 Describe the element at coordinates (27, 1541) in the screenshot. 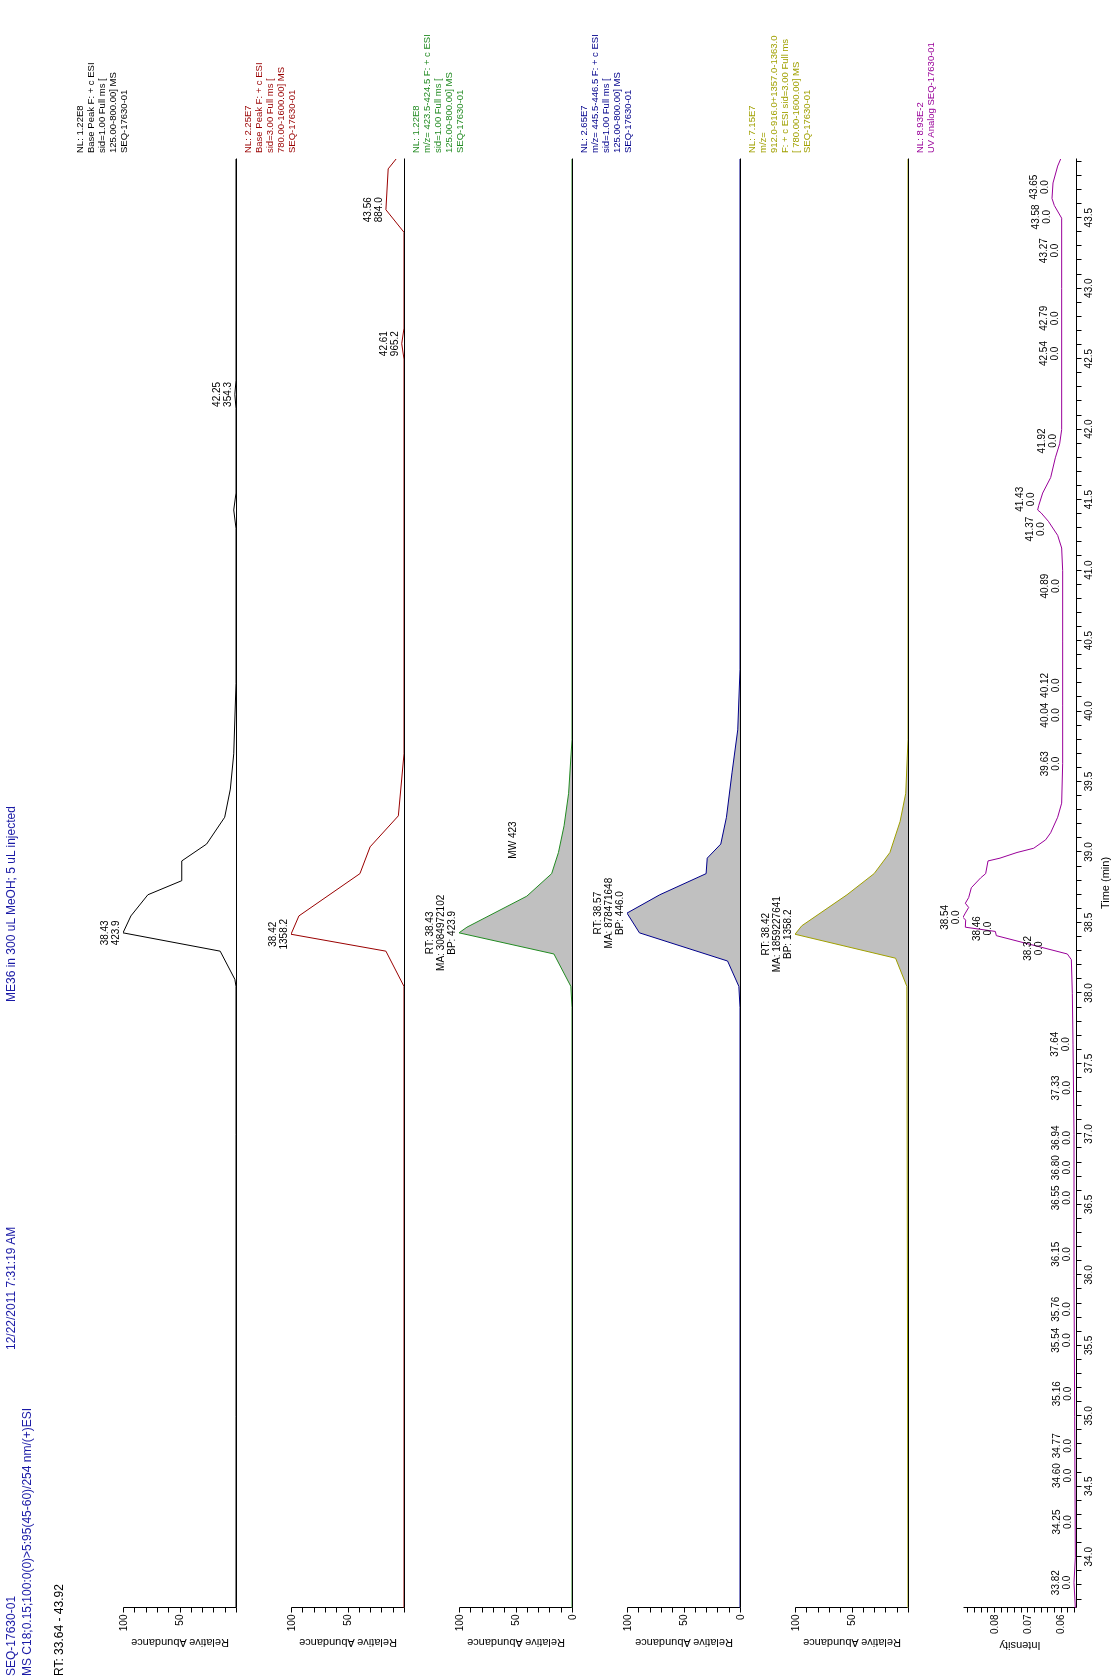

I see `text: MS C18;0.15;100:0(0)>5:95(45-60)/254 nm/(+)ESI` at that location.